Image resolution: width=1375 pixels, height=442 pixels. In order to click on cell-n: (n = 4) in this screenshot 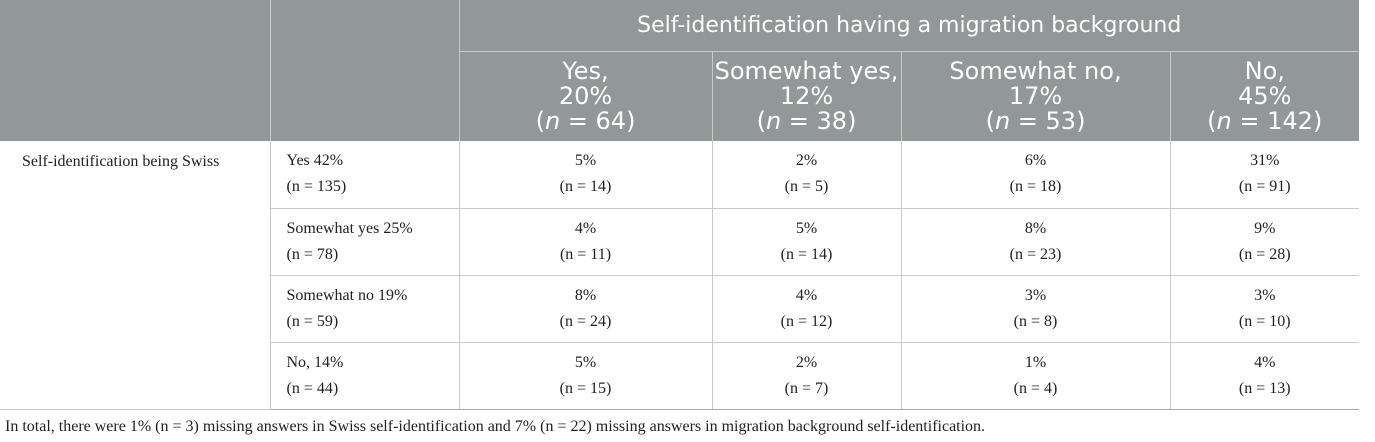, I will do `click(1035, 388)`.